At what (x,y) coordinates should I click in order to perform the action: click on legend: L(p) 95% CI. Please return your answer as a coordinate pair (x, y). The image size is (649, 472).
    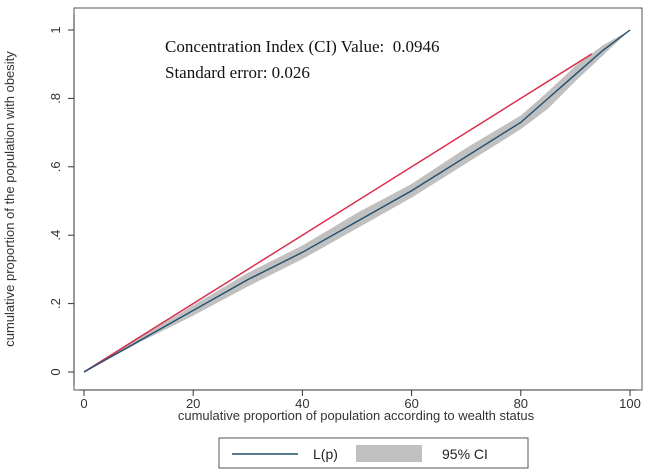
    Looking at the image, I should click on (373, 453).